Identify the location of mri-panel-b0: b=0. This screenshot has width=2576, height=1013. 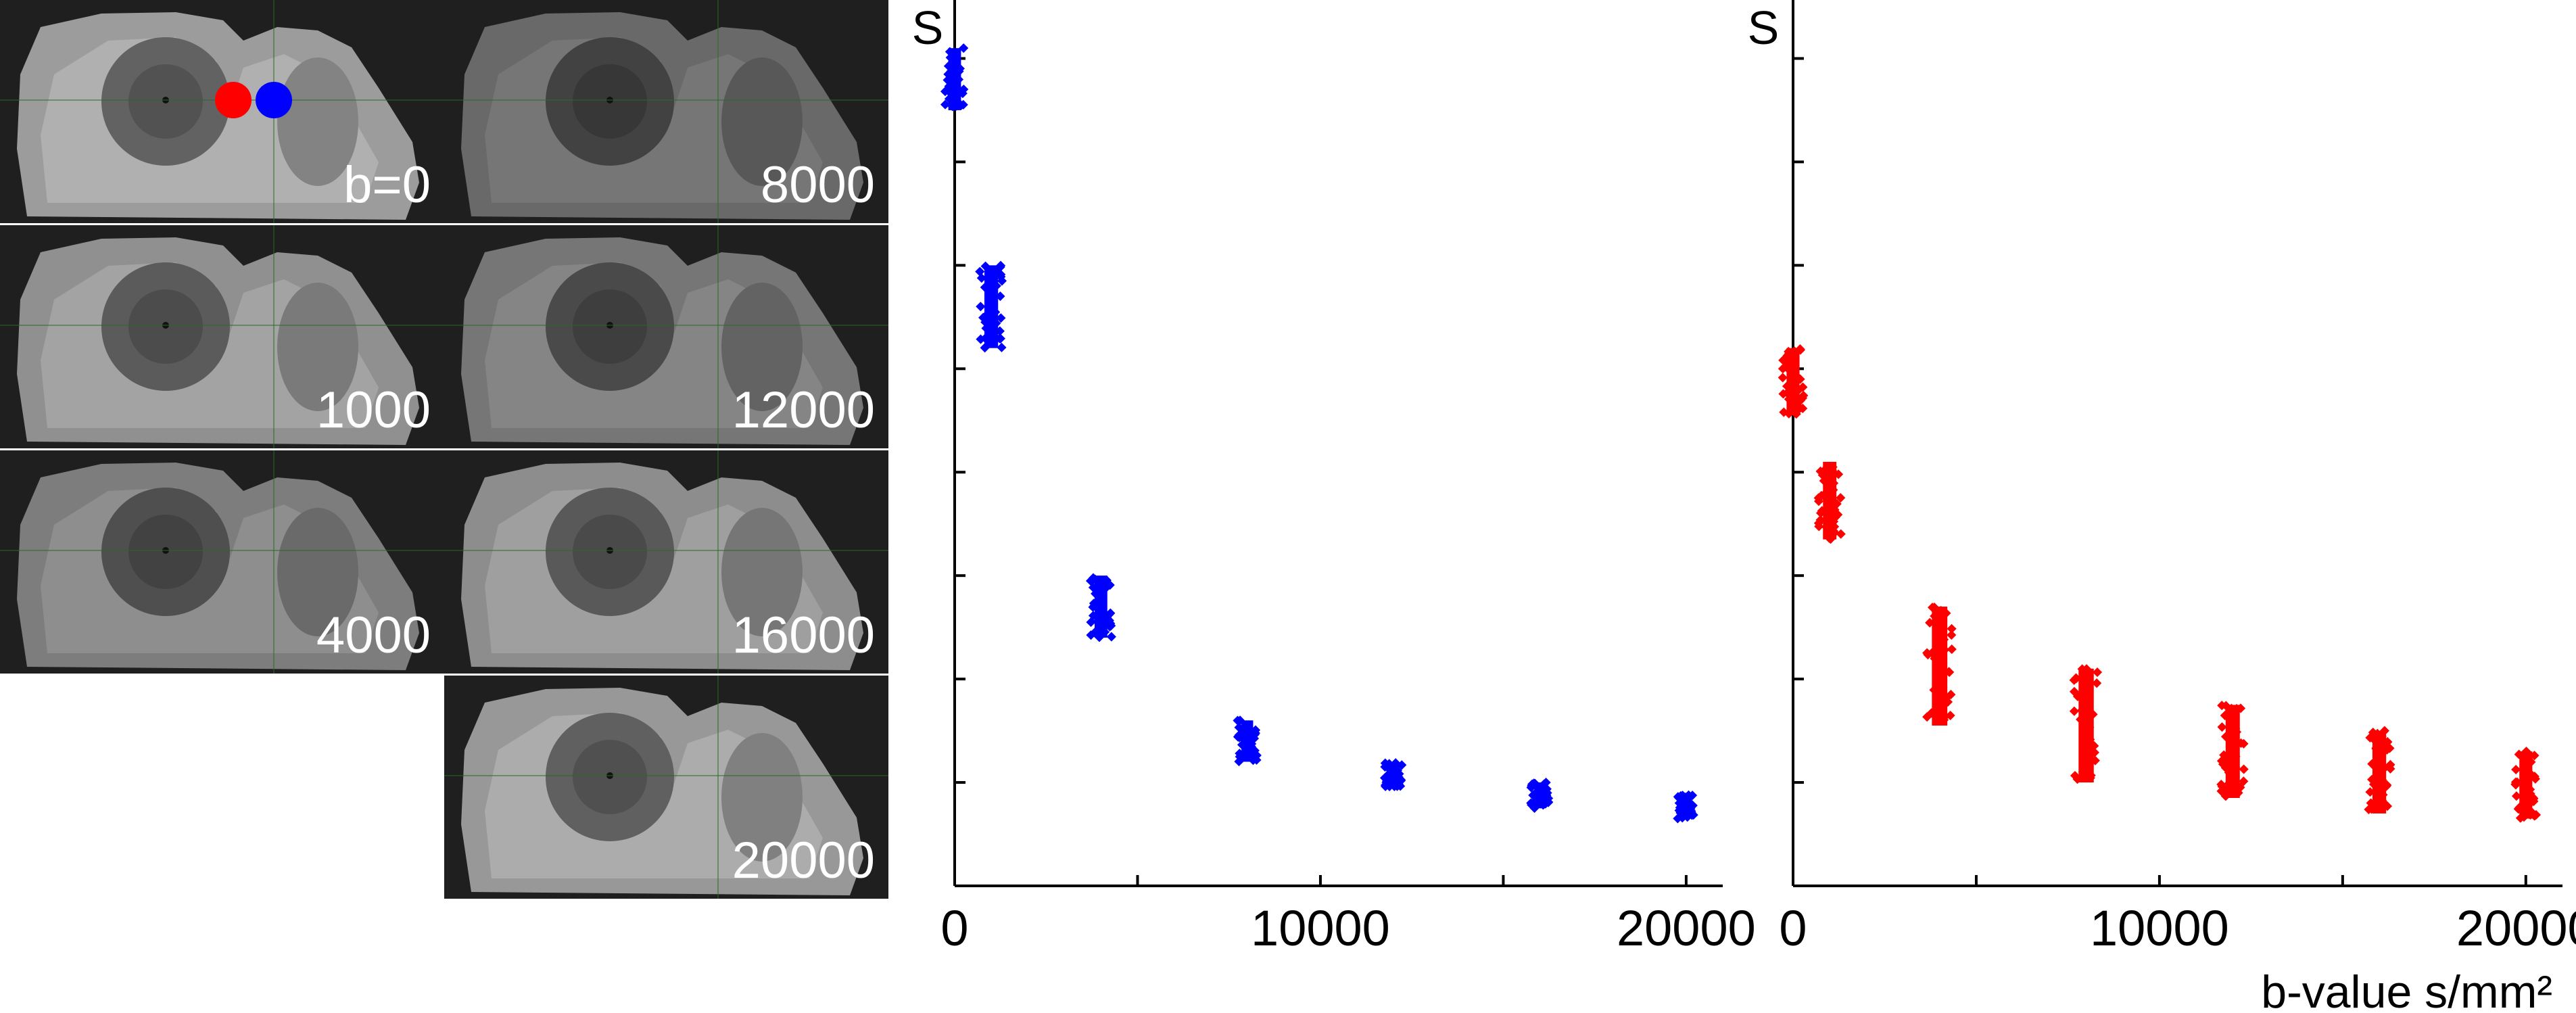
(222, 111).